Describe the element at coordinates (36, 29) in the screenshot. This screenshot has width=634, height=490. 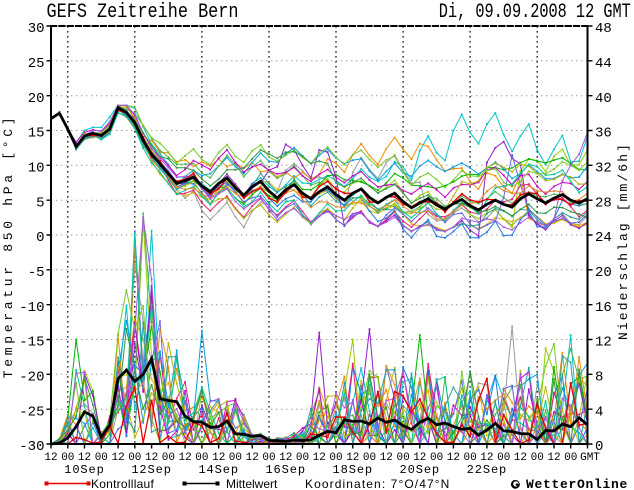
I see `svg-text: 30` at that location.